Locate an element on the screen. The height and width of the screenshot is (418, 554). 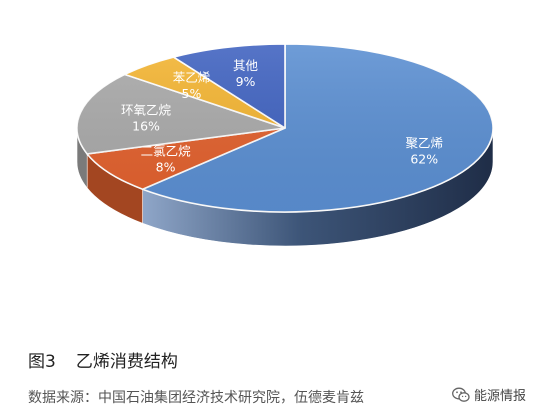
watermark: 能源情报 is located at coordinates (489, 394).